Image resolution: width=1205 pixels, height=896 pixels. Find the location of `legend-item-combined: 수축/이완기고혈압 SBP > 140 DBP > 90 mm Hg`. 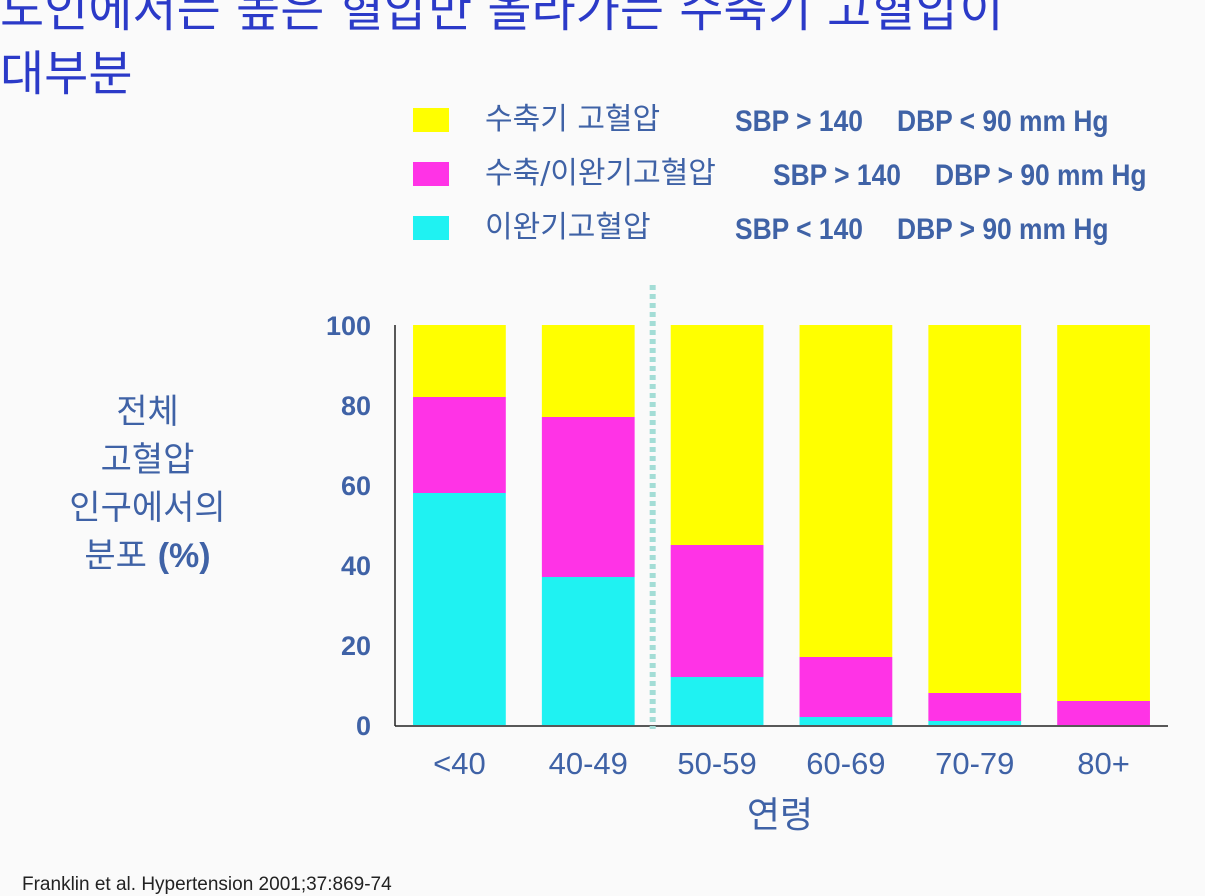

legend-item-combined: 수축/이완기고혈압 SBP > 140 DBP > 90 mm Hg is located at coordinates (803, 179).